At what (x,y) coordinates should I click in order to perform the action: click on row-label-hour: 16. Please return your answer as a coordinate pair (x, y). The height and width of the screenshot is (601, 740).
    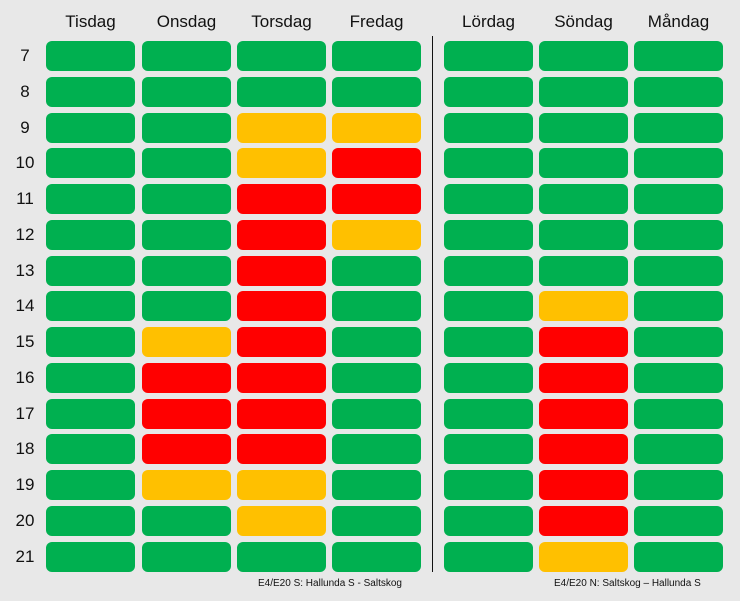
    Looking at the image, I should click on (25, 377).